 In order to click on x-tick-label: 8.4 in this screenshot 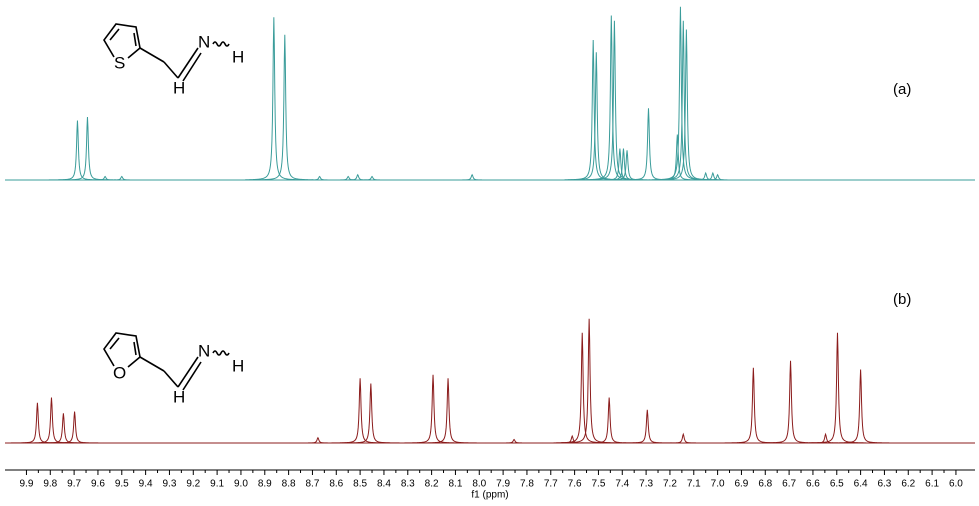, I will do `click(384, 484)`.